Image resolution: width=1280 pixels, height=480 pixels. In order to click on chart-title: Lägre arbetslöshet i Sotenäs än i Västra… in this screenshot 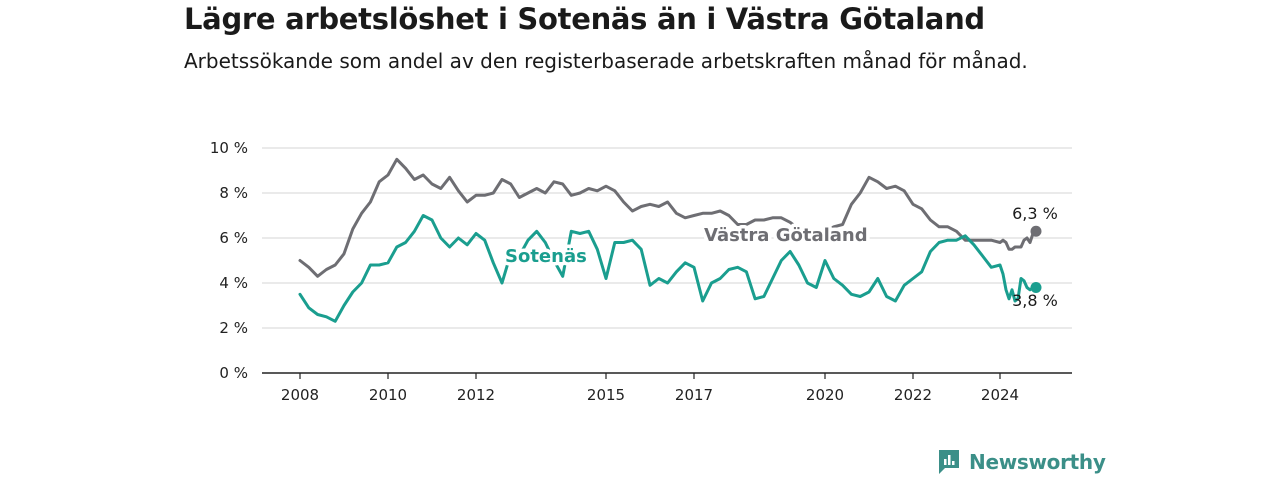, I will do `click(584, 19)`.